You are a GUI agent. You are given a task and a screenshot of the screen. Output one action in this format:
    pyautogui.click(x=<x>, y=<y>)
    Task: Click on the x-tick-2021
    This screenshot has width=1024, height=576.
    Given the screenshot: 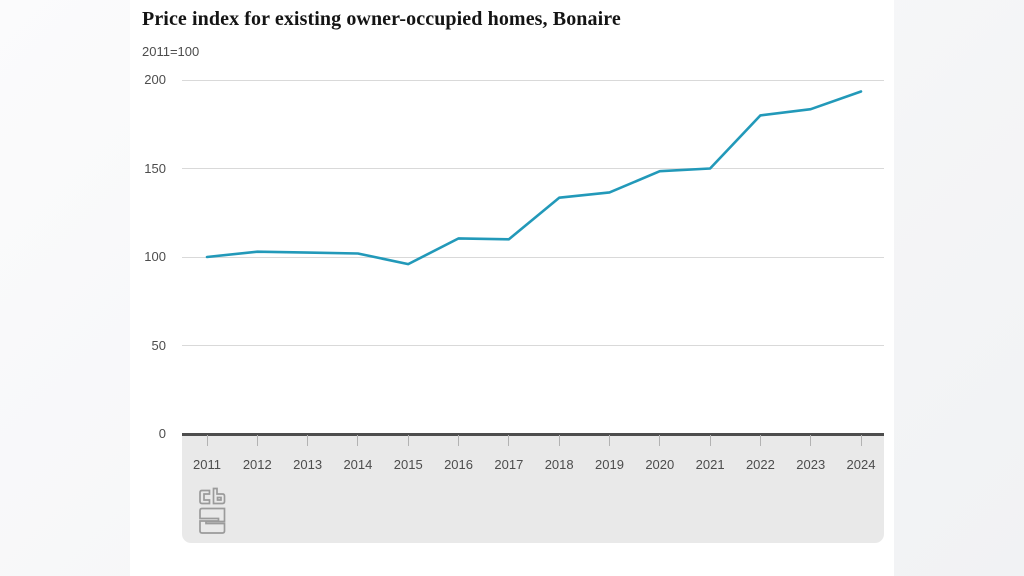 What is the action you would take?
    pyautogui.click(x=710, y=440)
    